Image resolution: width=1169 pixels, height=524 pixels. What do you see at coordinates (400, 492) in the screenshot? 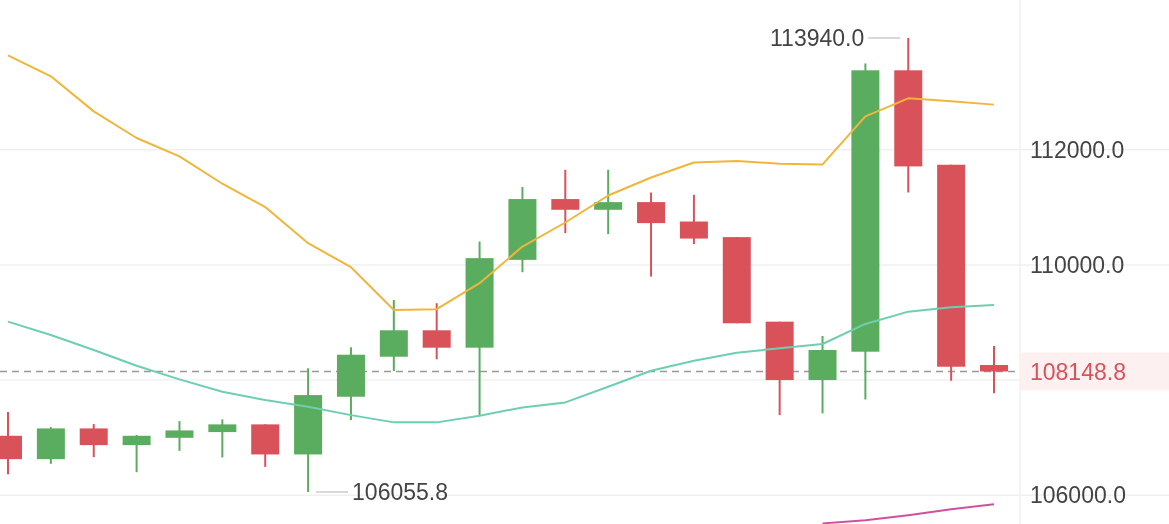
I see `annotation: 106055.8` at bounding box center [400, 492].